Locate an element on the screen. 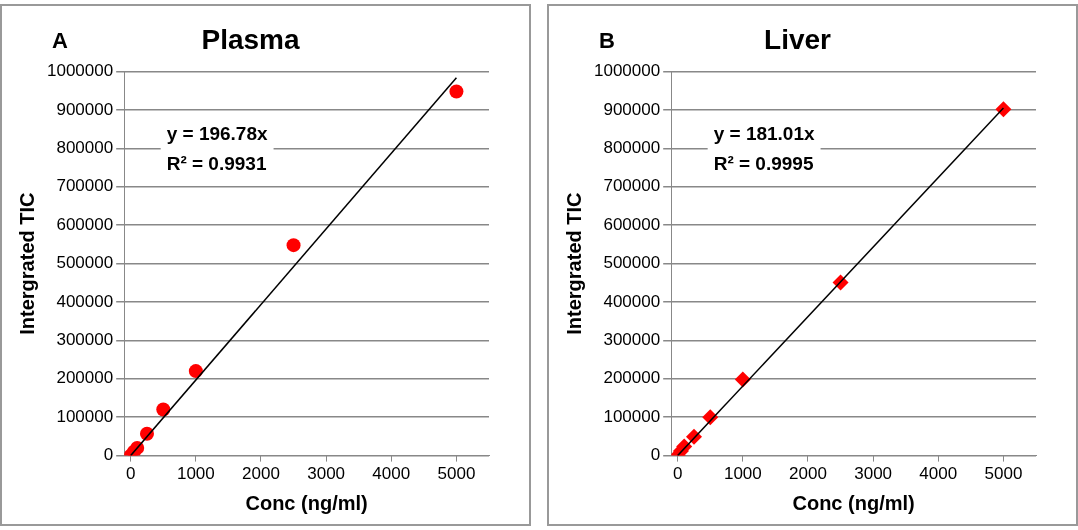 The width and height of the screenshot is (1078, 530). text: B is located at coordinates (607, 41).